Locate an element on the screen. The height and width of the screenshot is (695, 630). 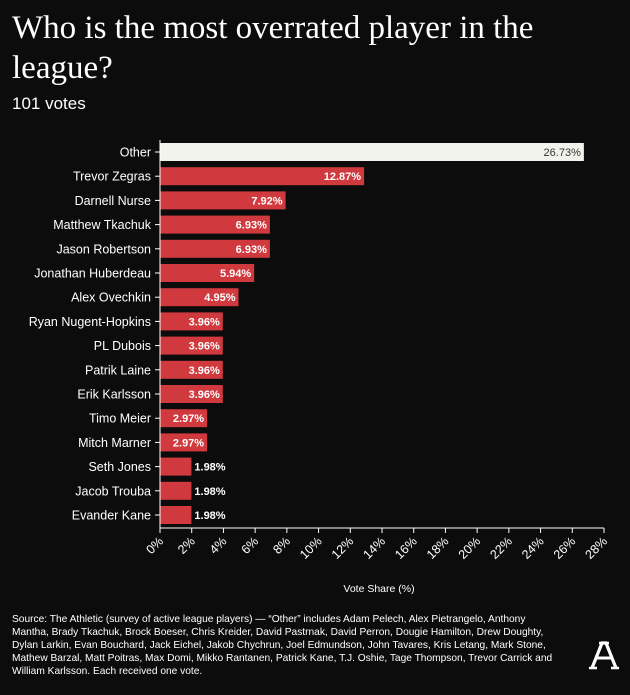
category-label: Jacob Trouba is located at coordinates (113, 491).